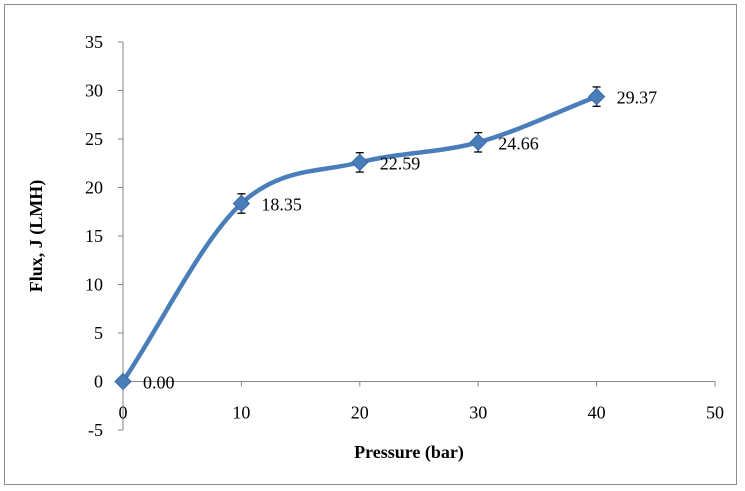  I want to click on x-tick-label: 40, so click(597, 413).